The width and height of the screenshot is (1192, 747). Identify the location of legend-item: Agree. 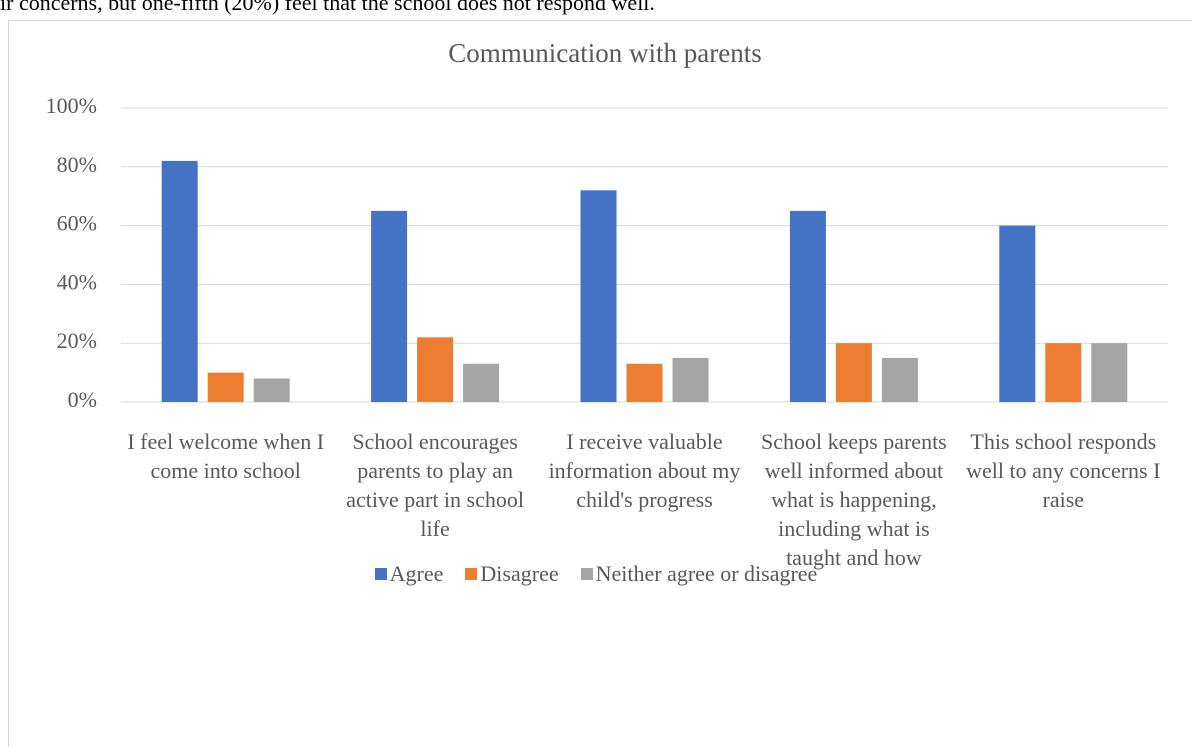
(409, 574).